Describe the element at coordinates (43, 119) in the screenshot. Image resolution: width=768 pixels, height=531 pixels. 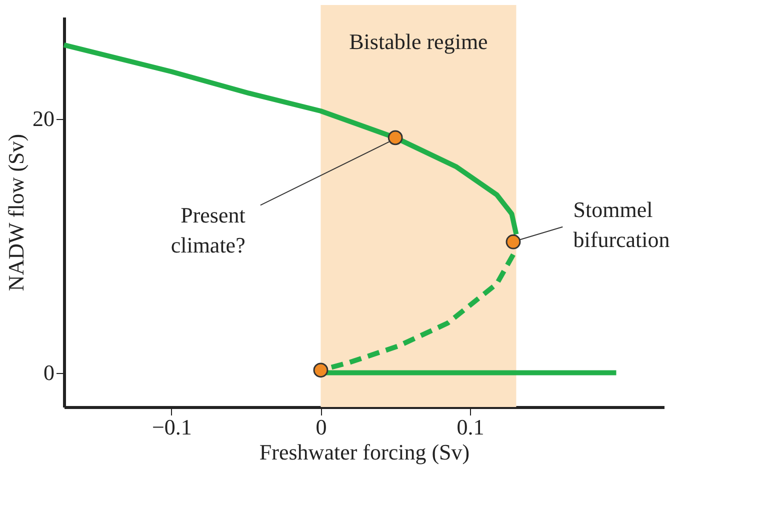
I see `y-tick-label: 20` at that location.